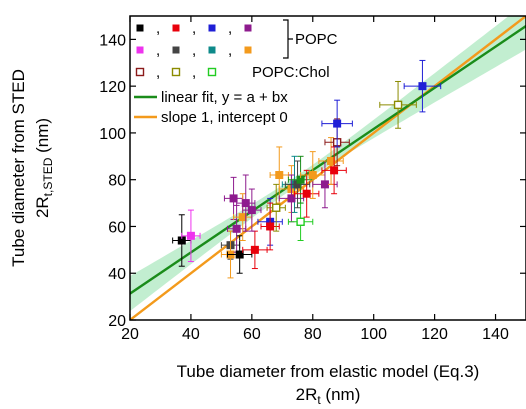 This screenshot has width=526, height=409. I want to click on x-axis-symbol-sub: t, so click(319, 400).